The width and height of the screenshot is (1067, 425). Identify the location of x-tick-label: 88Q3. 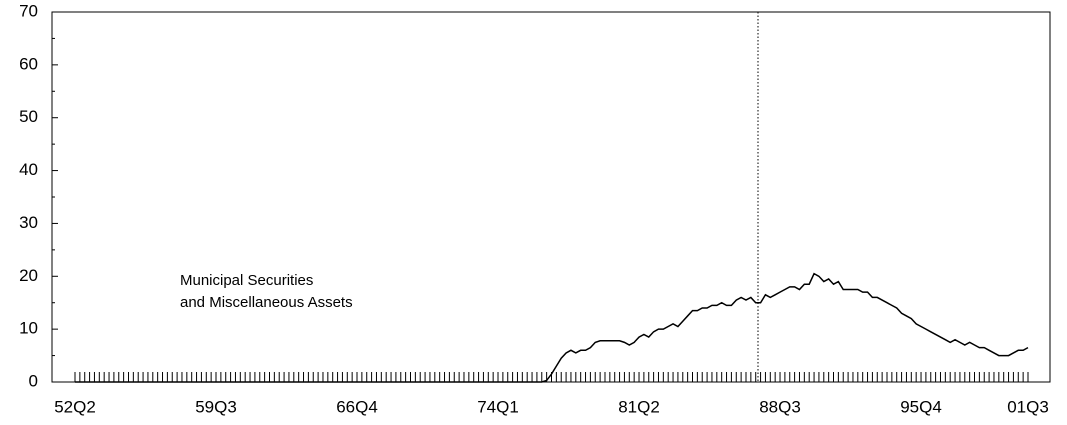
(780, 406).